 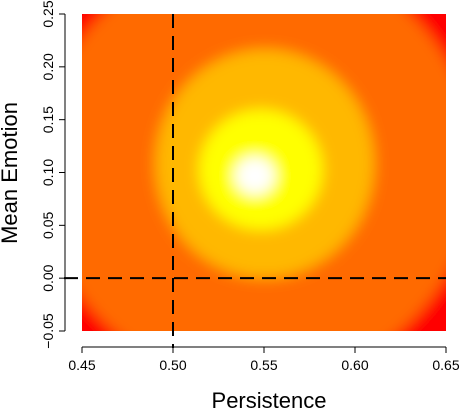 What do you see at coordinates (48, 277) in the screenshot?
I see `y-tick-label: 0.00` at bounding box center [48, 277].